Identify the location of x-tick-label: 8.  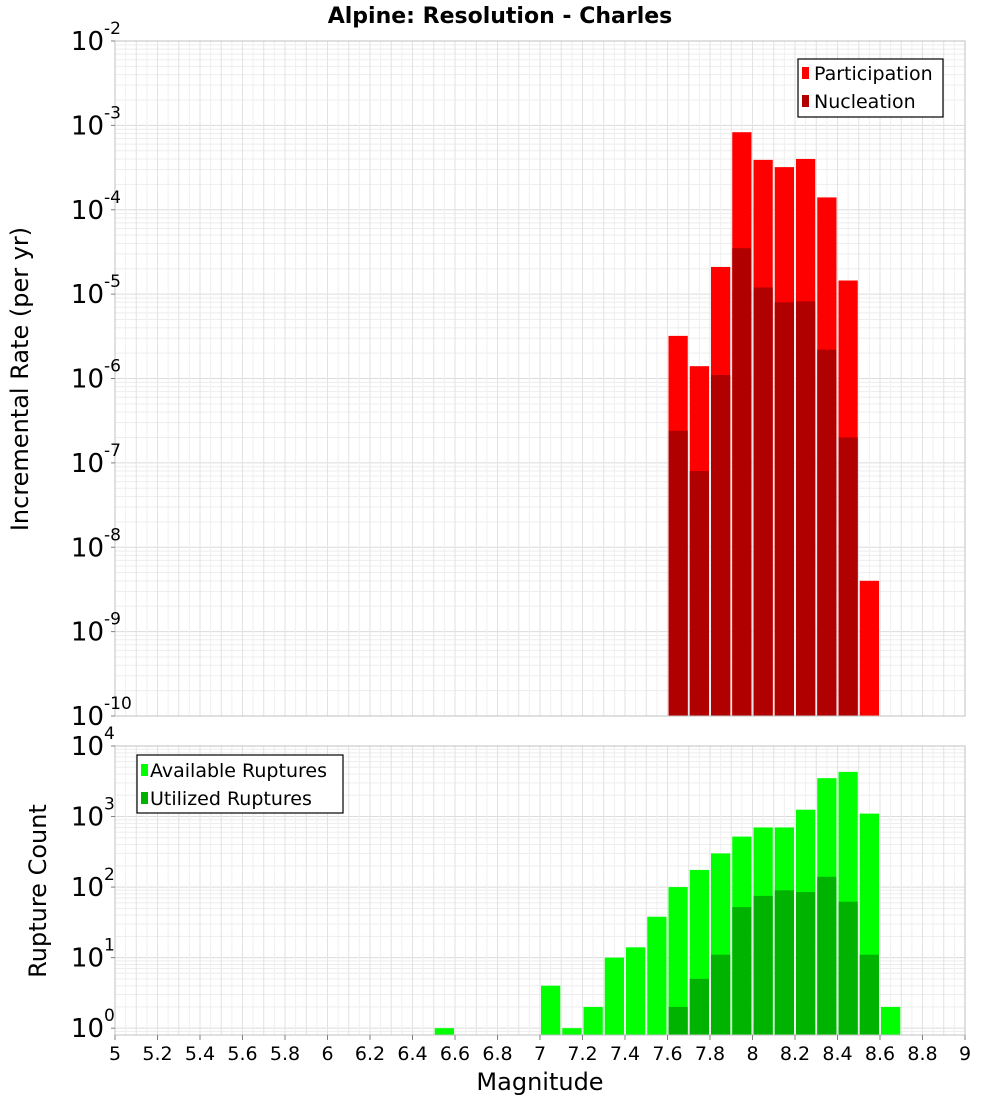
(752, 1054).